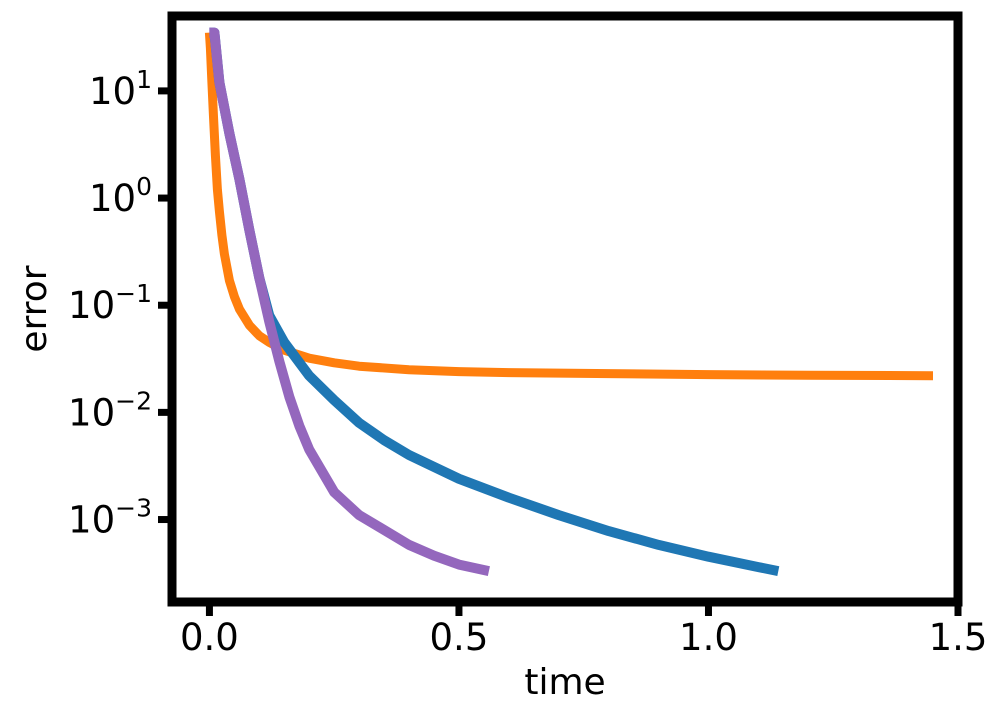 This screenshot has height=718, width=996. What do you see at coordinates (133, 293) in the screenshot?
I see `y-tick-exponent: −1` at bounding box center [133, 293].